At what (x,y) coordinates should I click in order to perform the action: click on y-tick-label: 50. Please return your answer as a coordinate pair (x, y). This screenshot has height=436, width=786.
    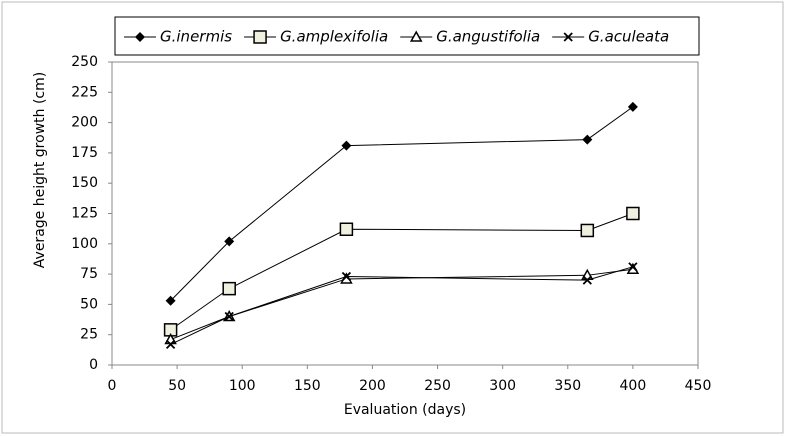
    Looking at the image, I should click on (89, 304).